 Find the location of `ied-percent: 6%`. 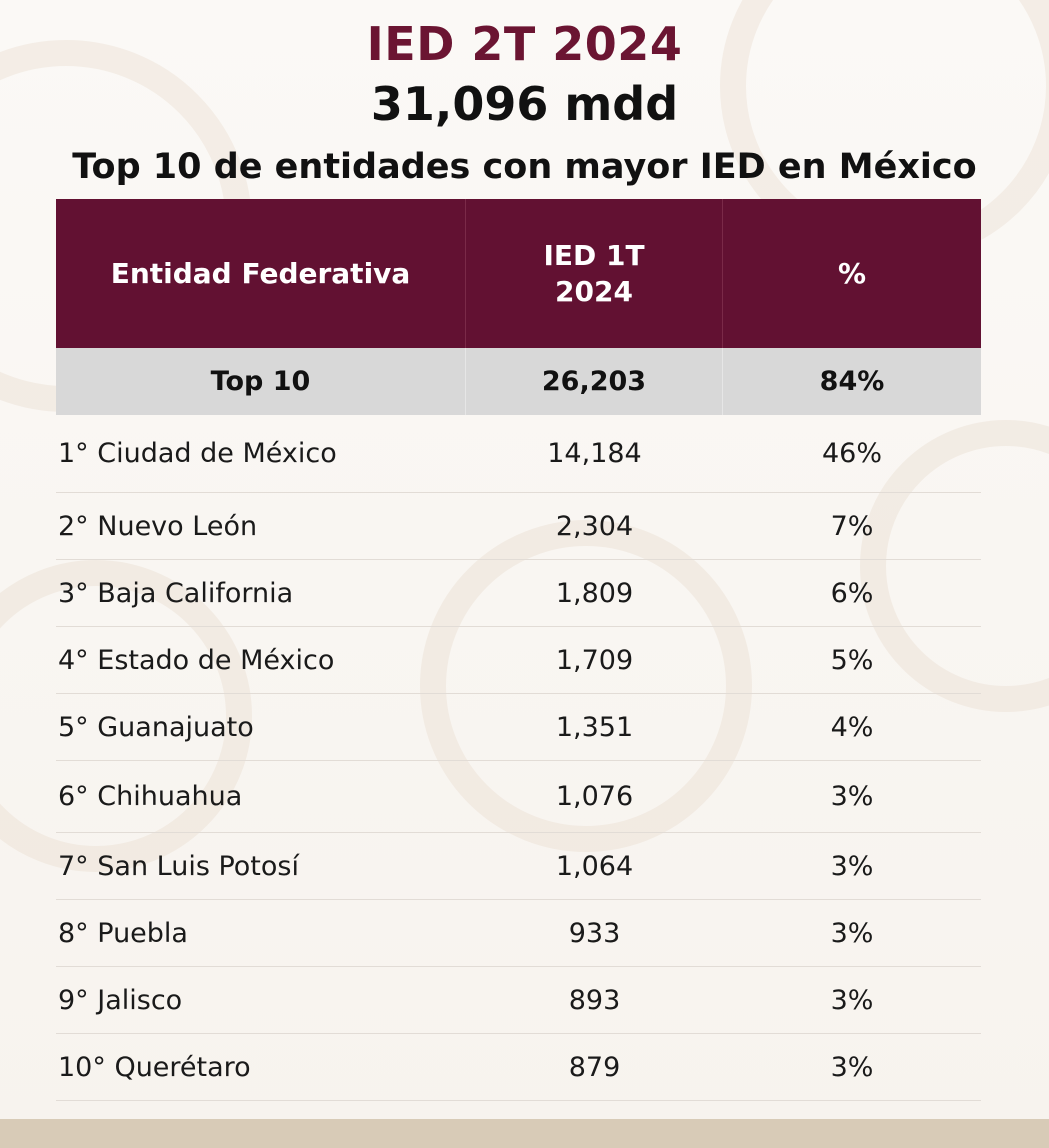

ied-percent: 6% is located at coordinates (852, 593).